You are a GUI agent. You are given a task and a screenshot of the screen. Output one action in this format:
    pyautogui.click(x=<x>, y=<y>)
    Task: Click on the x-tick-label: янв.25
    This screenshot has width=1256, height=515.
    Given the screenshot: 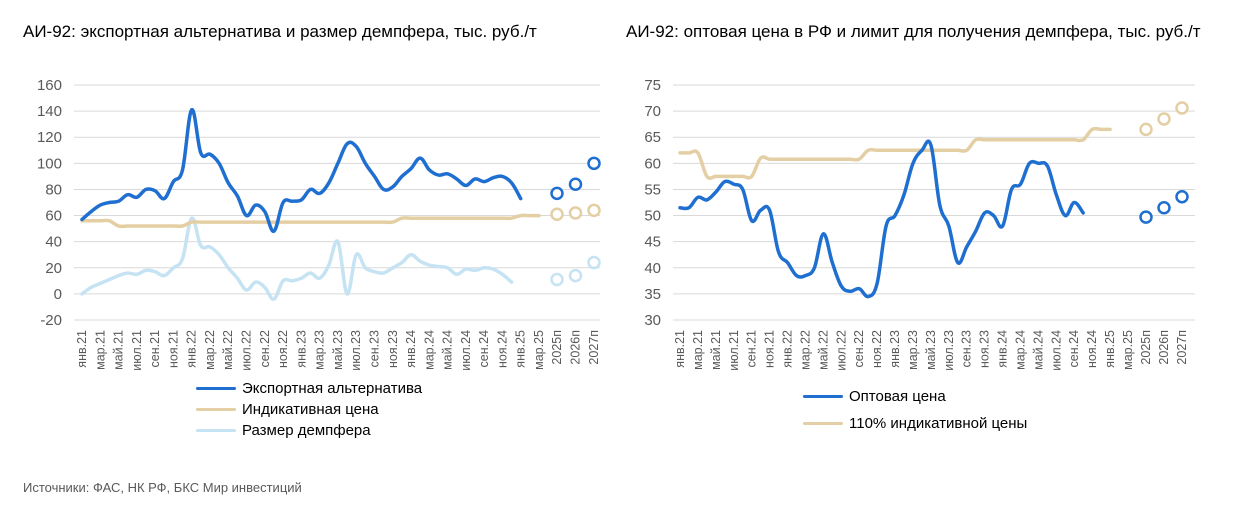 What is the action you would take?
    pyautogui.click(x=521, y=349)
    